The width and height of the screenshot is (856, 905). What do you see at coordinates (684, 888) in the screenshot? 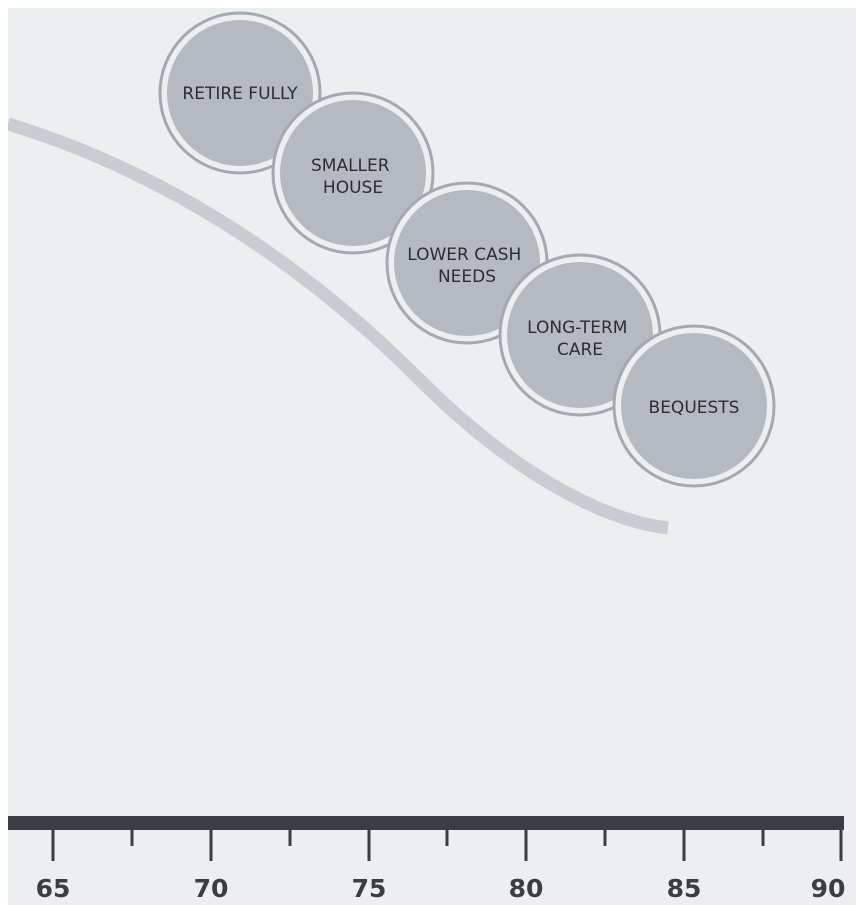
I see `tick-label-85: 85` at bounding box center [684, 888].